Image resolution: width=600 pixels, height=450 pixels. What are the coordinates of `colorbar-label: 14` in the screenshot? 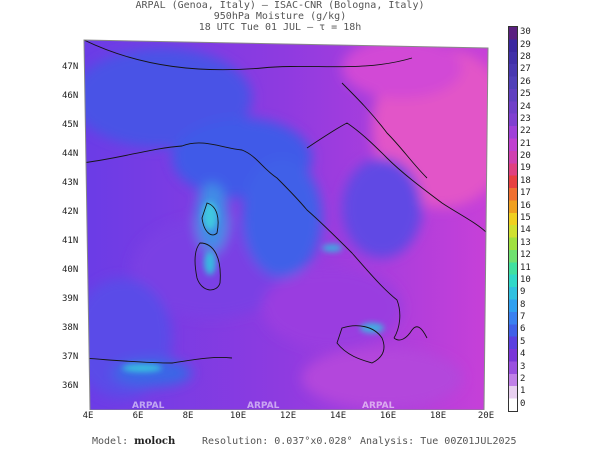 It's located at (525, 230).